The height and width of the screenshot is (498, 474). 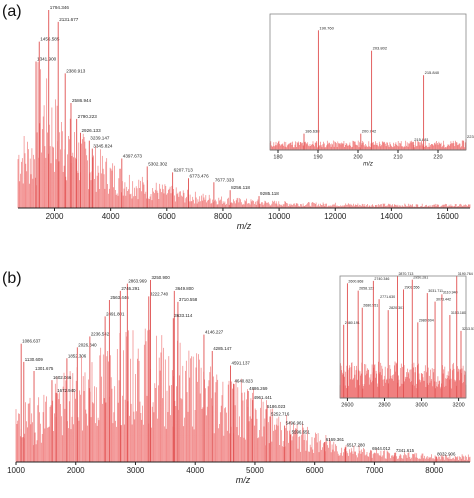 I want to click on panel-b-label: (b), so click(x=12, y=278).